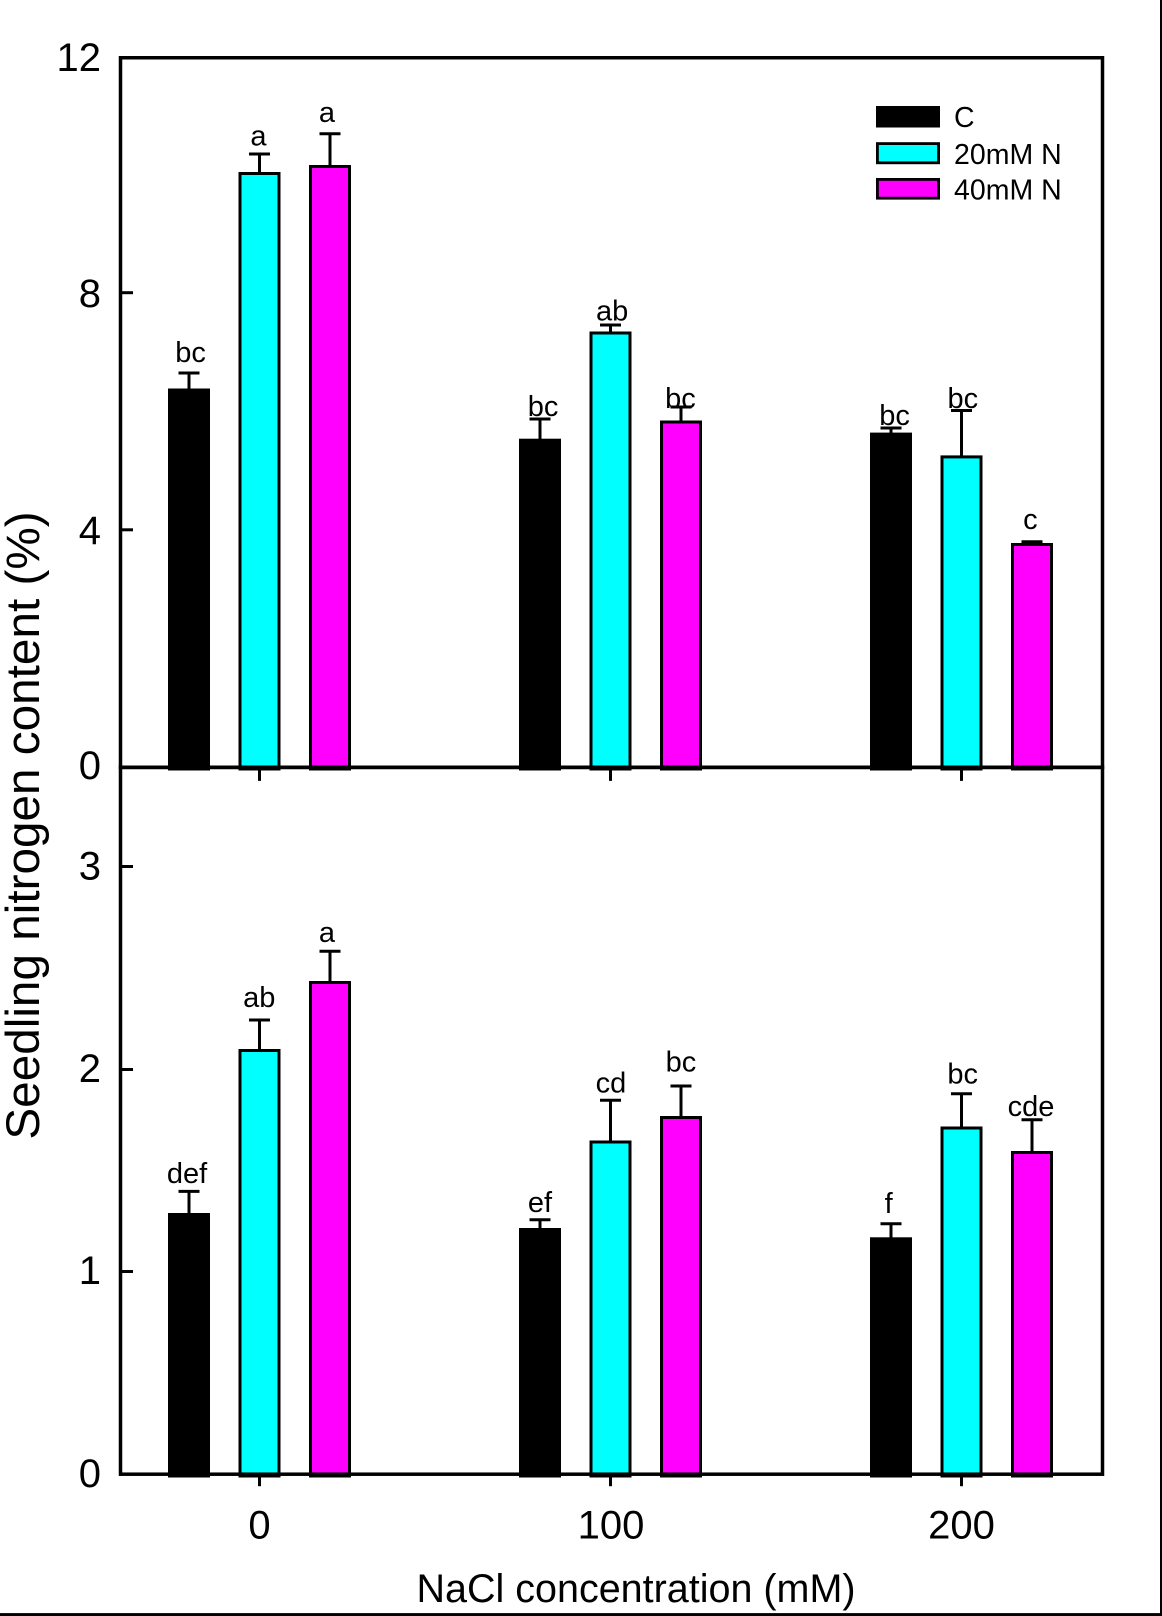 This screenshot has width=1162, height=1616. What do you see at coordinates (964, 118) in the screenshot?
I see `svg-text: C` at bounding box center [964, 118].